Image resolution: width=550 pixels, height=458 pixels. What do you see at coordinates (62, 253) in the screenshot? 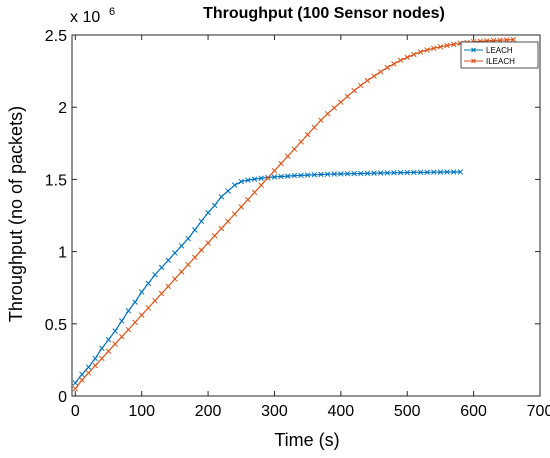
I see `y-tick-label: 1` at bounding box center [62, 253].